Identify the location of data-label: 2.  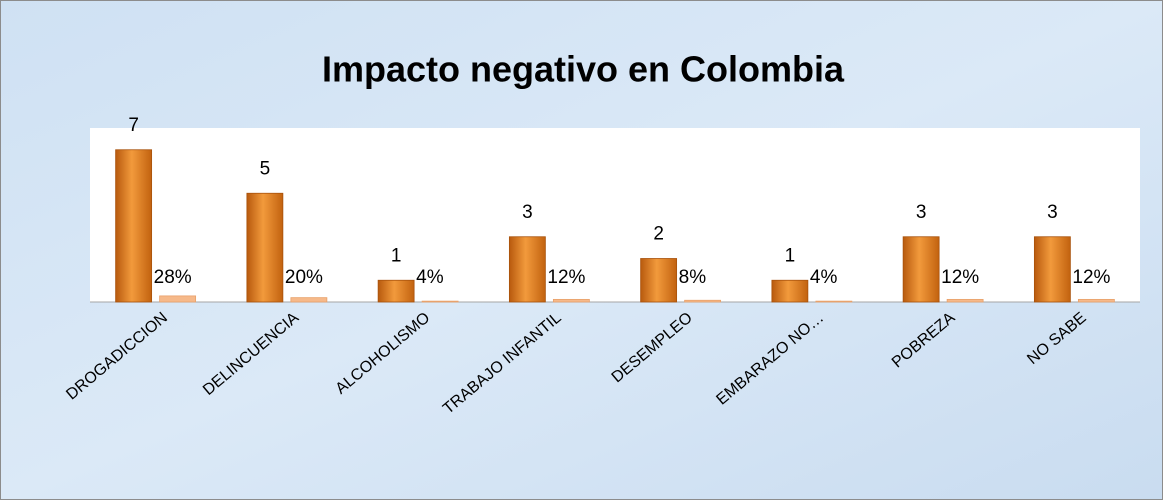
(658, 234).